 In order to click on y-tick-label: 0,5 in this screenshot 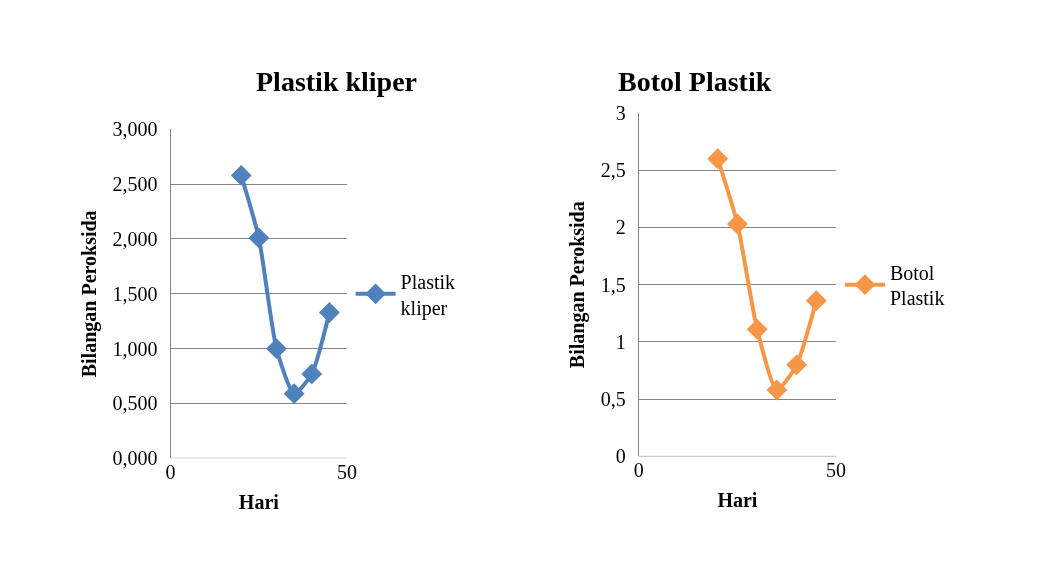, I will do `click(613, 399)`.